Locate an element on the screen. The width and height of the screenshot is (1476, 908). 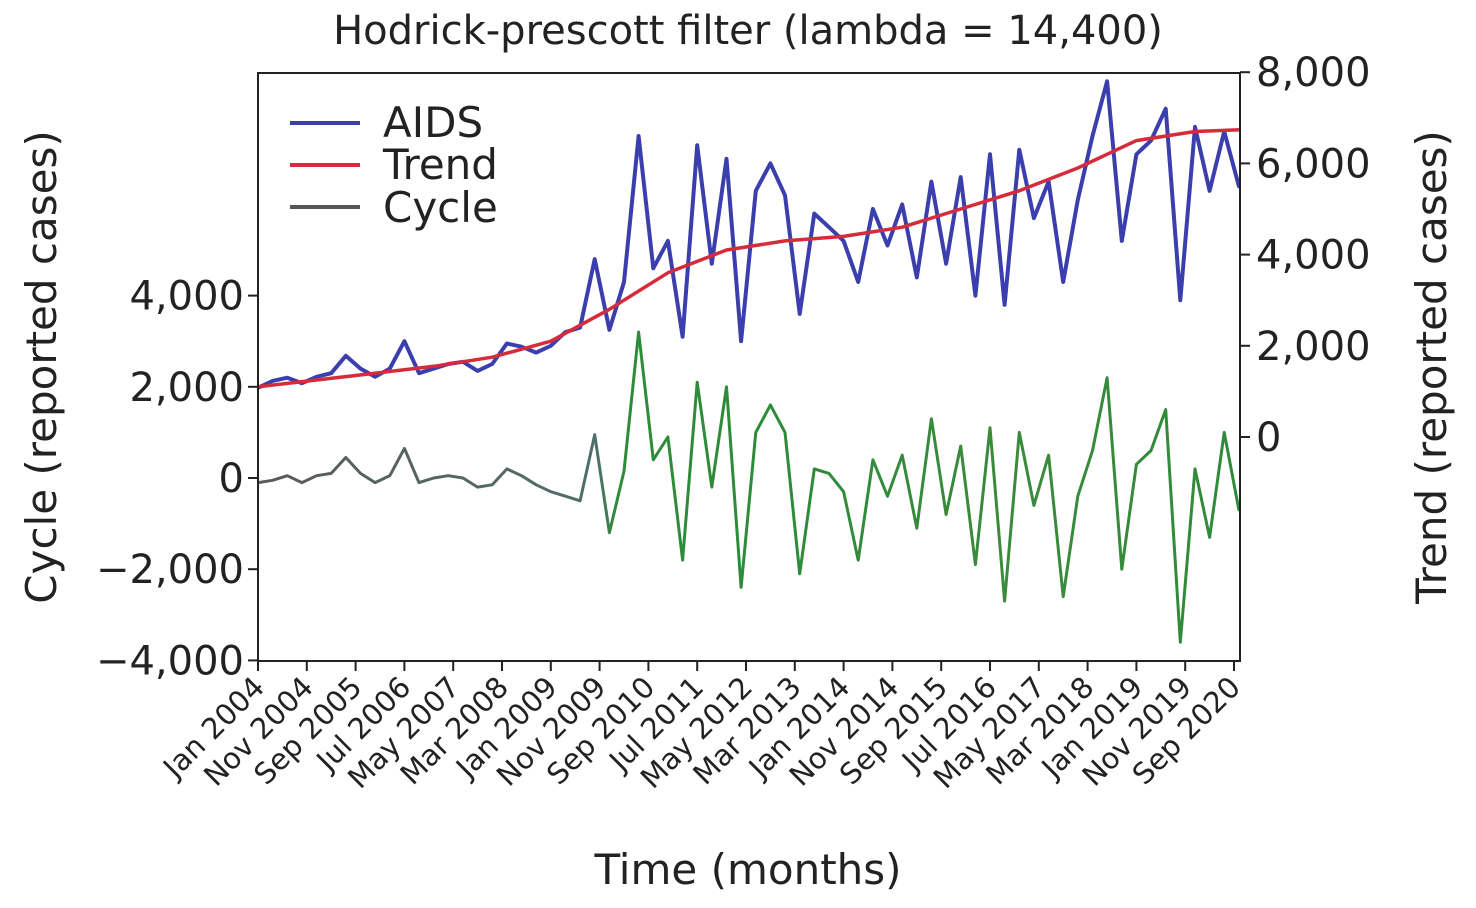
legend: AIDS Trend Cycle is located at coordinates (394, 165).